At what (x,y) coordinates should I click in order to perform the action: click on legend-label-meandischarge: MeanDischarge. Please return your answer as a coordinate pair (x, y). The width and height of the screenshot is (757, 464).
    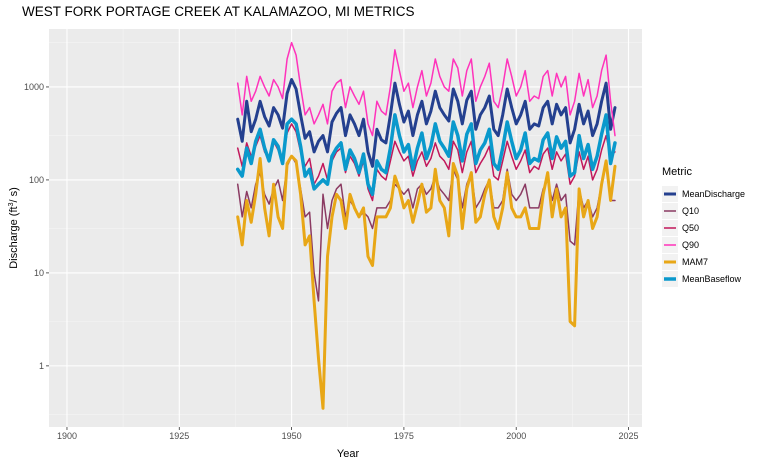
    Looking at the image, I should click on (713, 194).